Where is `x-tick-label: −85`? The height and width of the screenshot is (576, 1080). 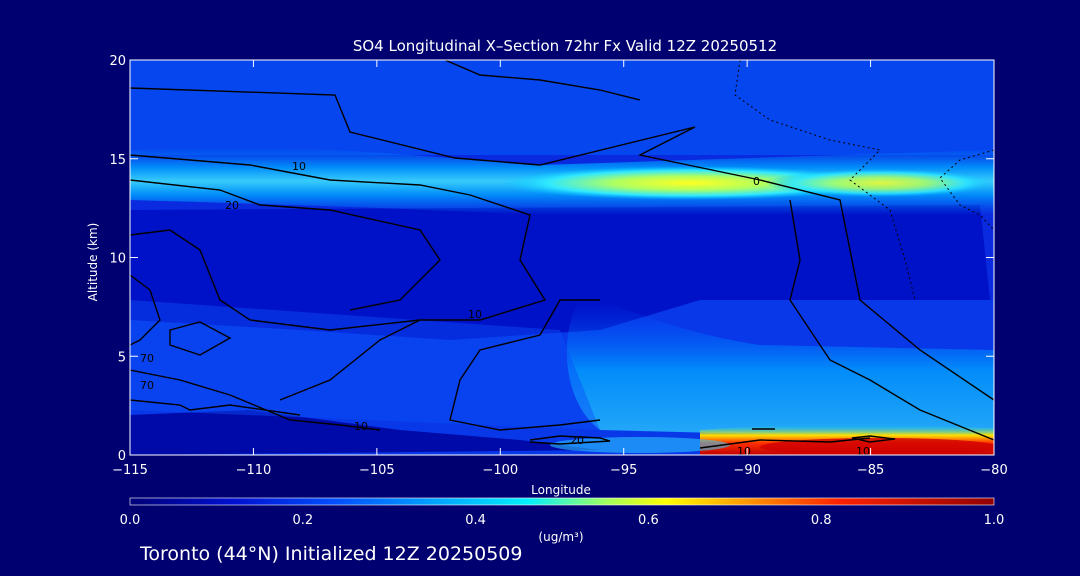
x-tick-label: −85 is located at coordinates (870, 470).